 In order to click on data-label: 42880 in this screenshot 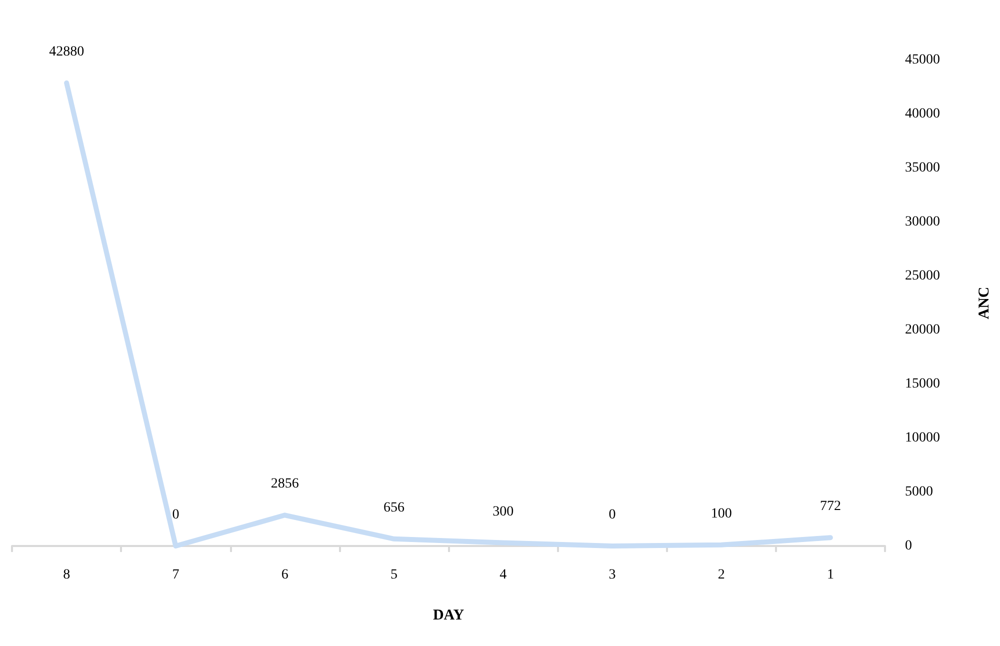, I will do `click(66, 52)`.